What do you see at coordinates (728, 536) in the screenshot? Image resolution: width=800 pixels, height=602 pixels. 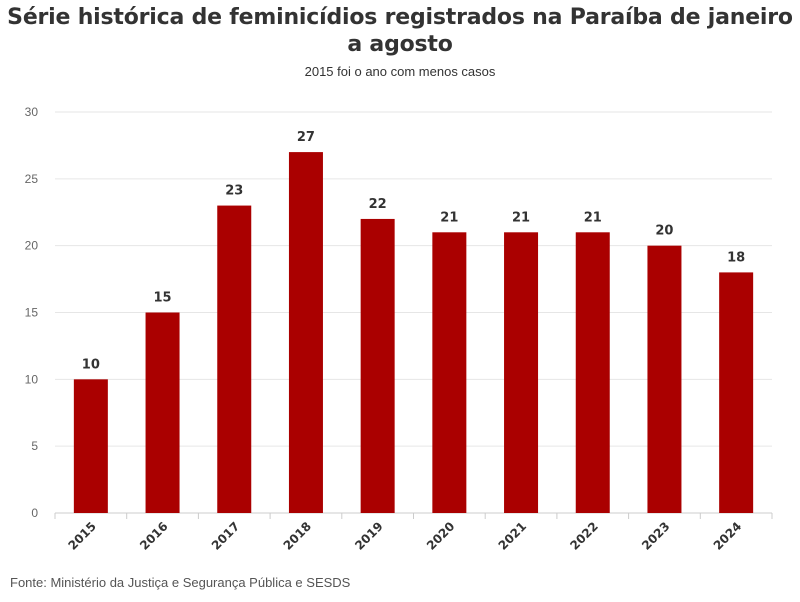 I see `x-tick-label: 2024` at bounding box center [728, 536].